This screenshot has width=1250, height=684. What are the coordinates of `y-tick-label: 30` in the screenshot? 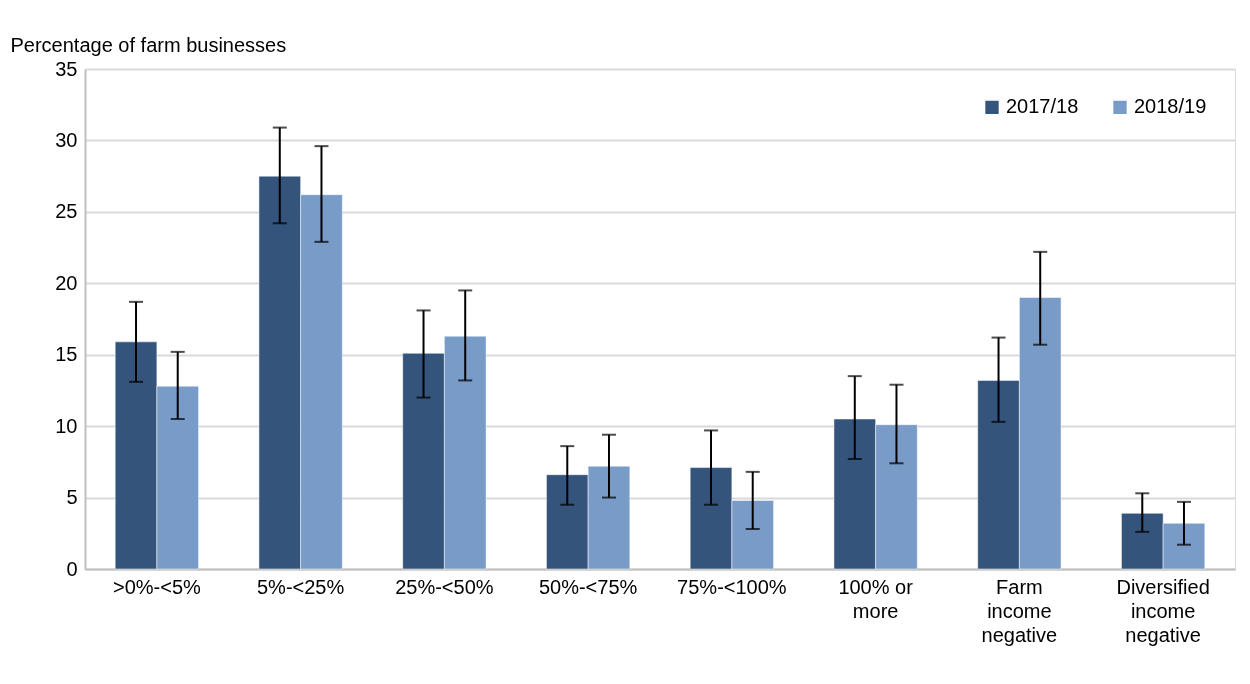 It's located at (66, 139).